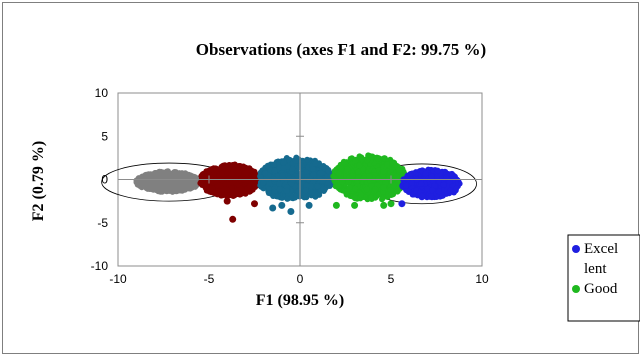 This screenshot has height=360, width=643. Describe the element at coordinates (601, 289) in the screenshot. I see `legend-label: Good` at that location.